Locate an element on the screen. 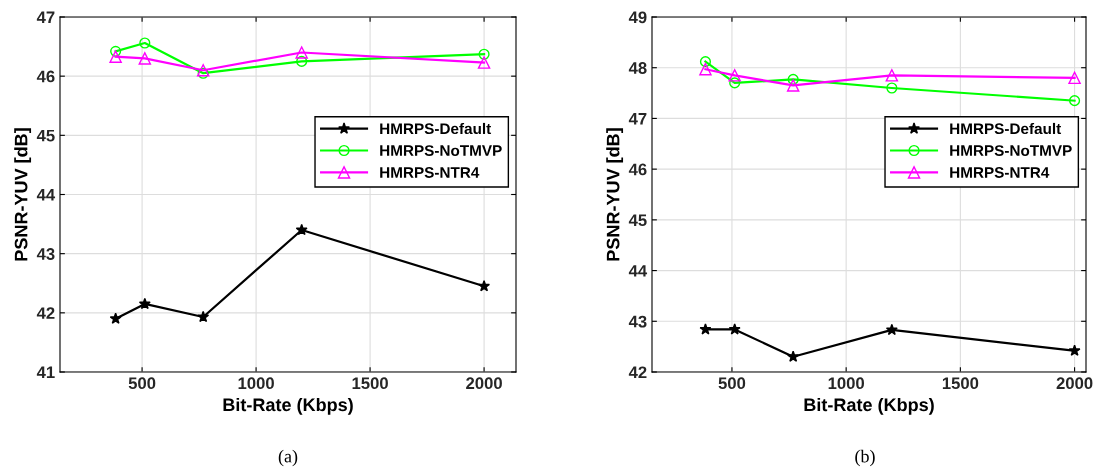 The width and height of the screenshot is (1110, 468). text: (b) is located at coordinates (865, 458).